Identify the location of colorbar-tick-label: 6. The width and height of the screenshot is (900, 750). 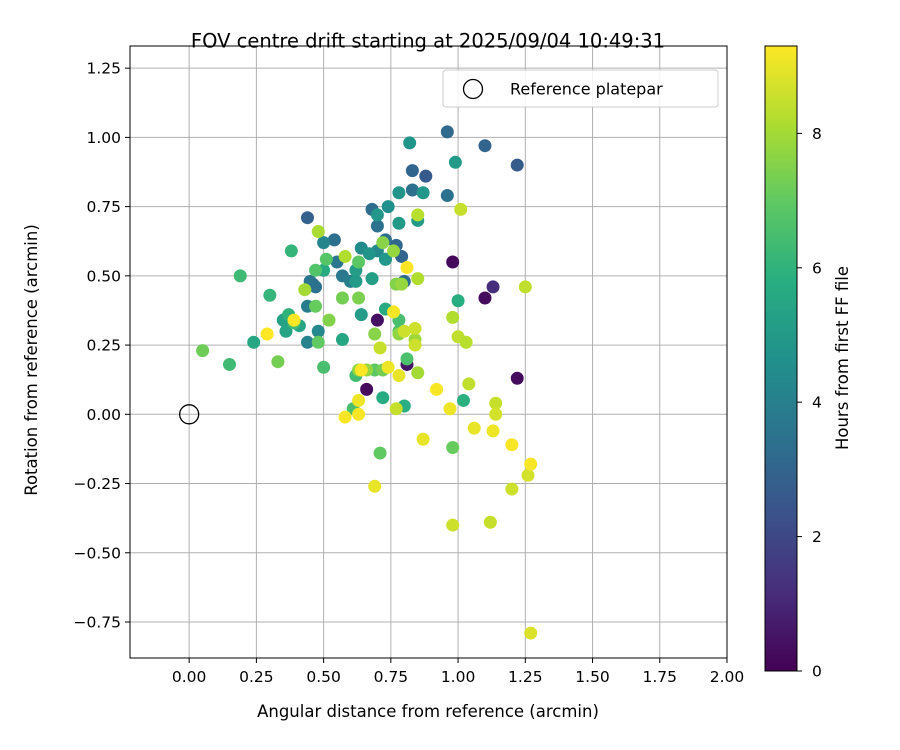
(817, 268).